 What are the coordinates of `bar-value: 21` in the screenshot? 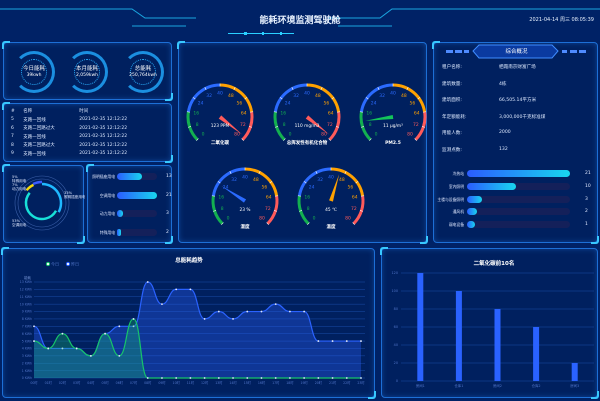 It's located at (588, 173).